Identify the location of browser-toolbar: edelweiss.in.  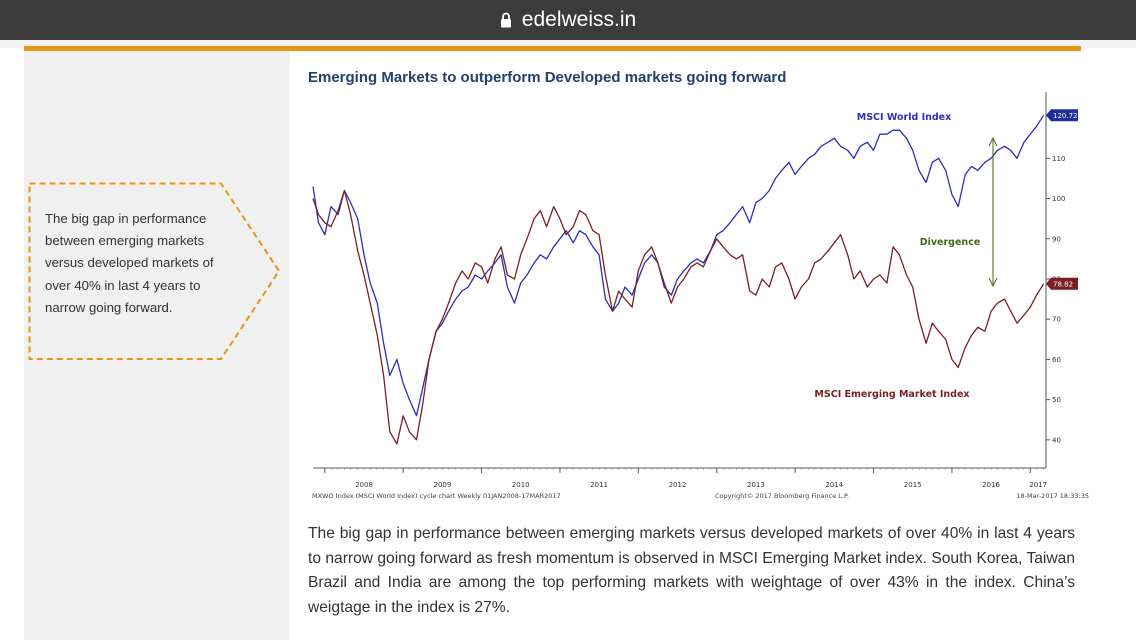
(568, 20).